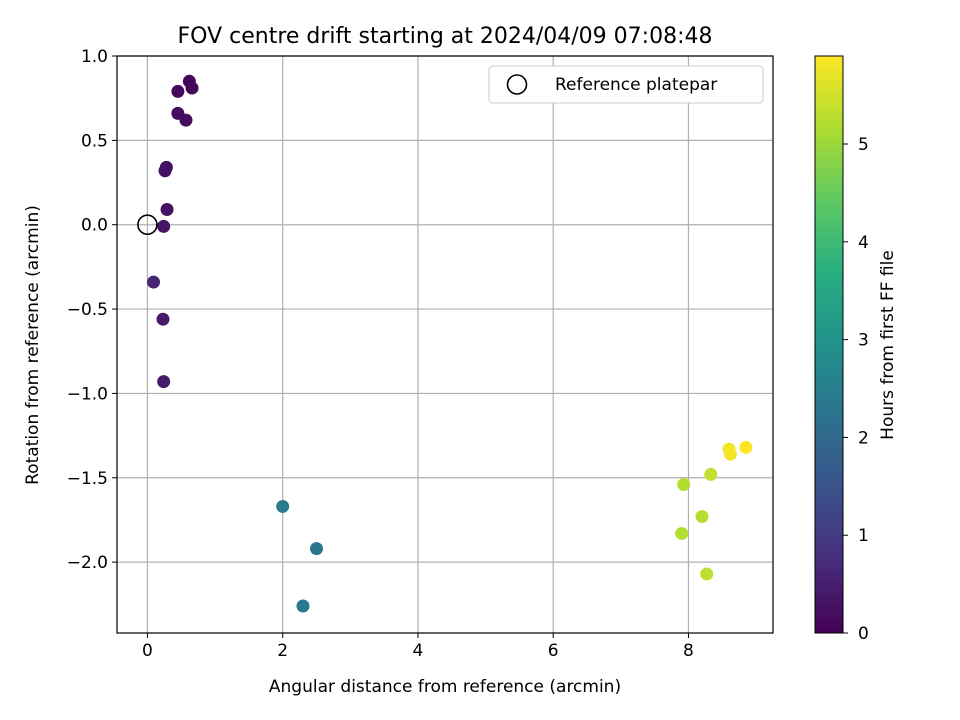 The width and height of the screenshot is (960, 720). I want to click on y-tick-label: −1.5, so click(87, 479).